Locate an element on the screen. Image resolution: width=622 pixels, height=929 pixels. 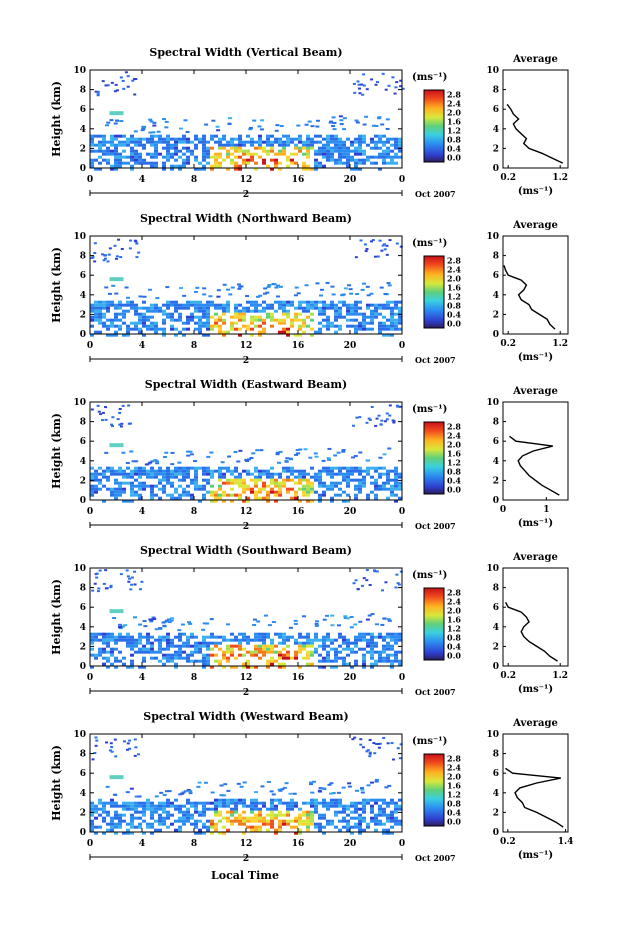
x-tick-label: 8 is located at coordinates (194, 346).